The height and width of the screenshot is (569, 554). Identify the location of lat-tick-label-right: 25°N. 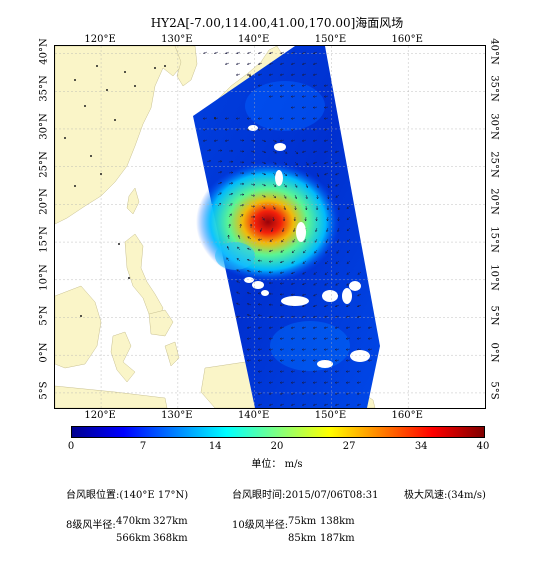
(494, 164).